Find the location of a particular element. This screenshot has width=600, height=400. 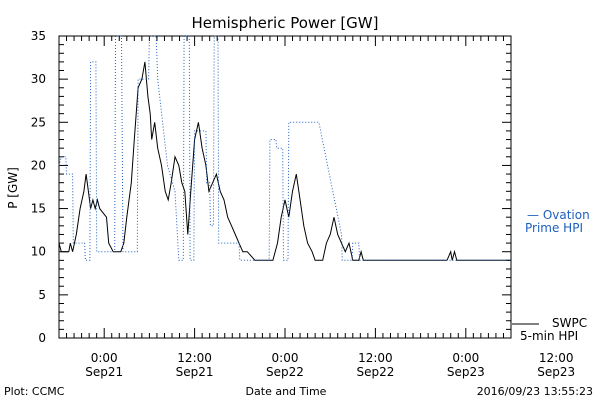

y-axis-label: P [GW] is located at coordinates (13, 188).